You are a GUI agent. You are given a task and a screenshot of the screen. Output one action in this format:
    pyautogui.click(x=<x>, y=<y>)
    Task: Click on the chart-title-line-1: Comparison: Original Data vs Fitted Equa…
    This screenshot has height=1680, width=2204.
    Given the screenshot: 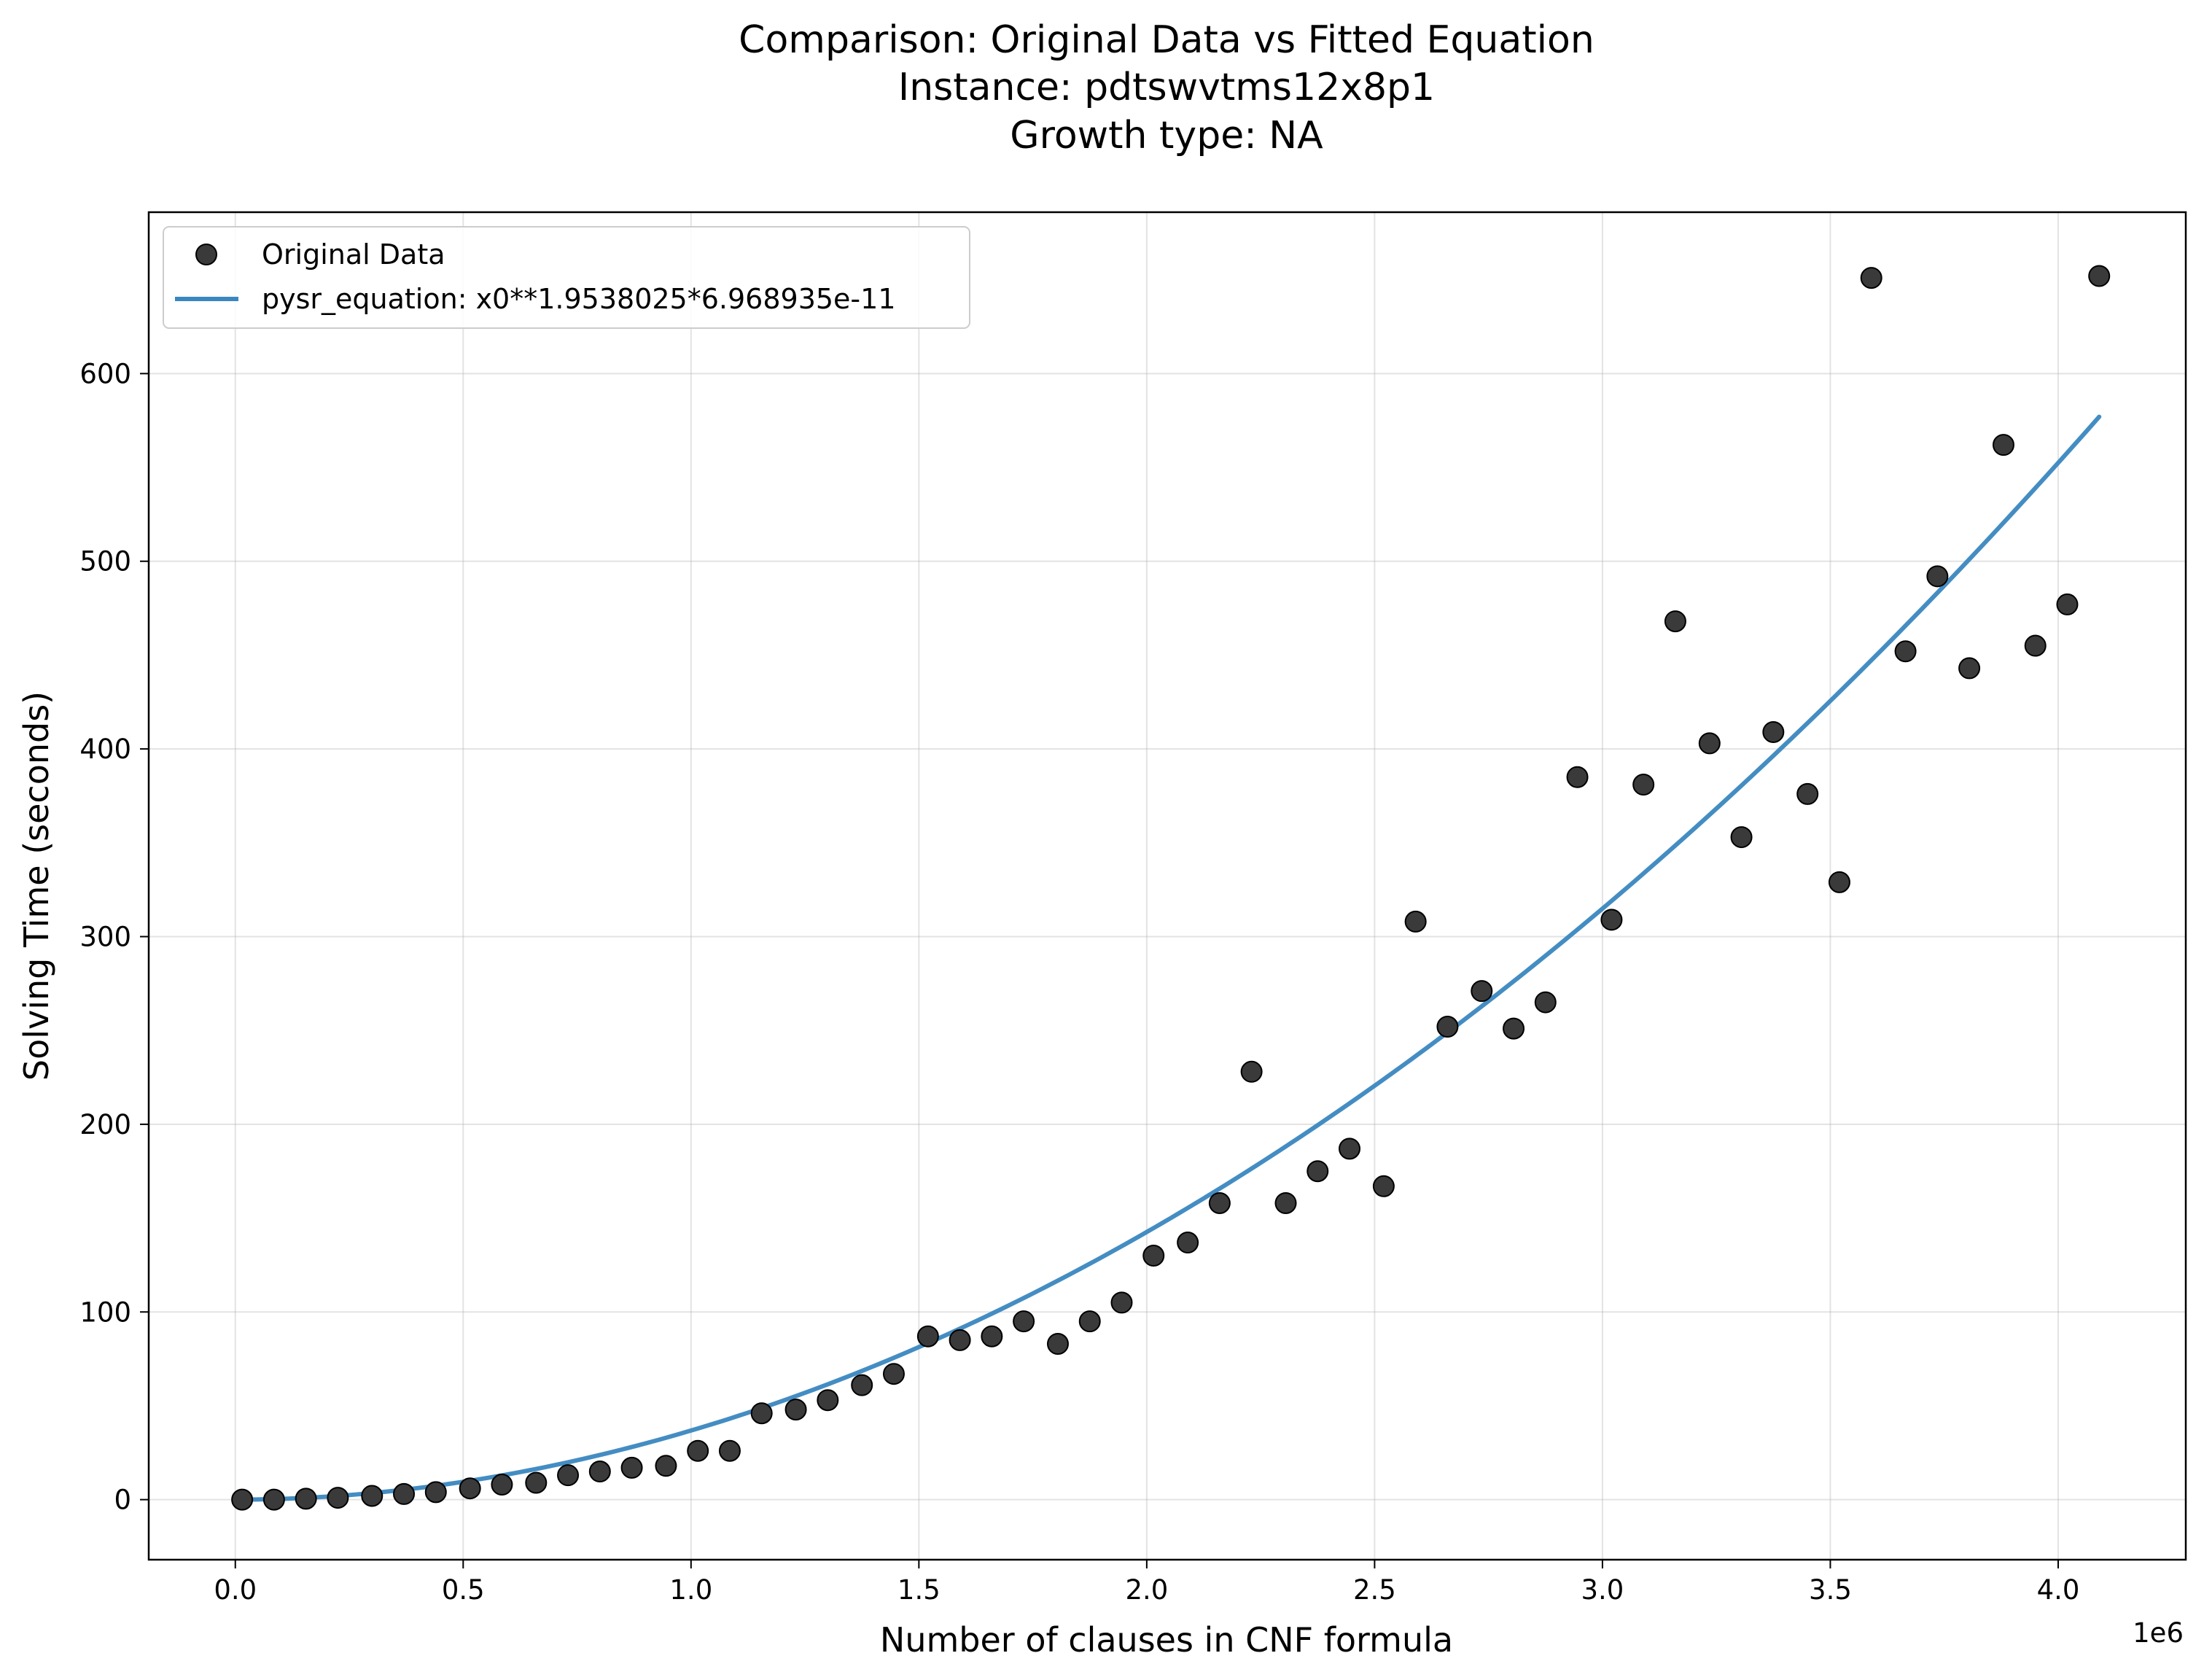 What is the action you would take?
    pyautogui.click(x=1166, y=40)
    